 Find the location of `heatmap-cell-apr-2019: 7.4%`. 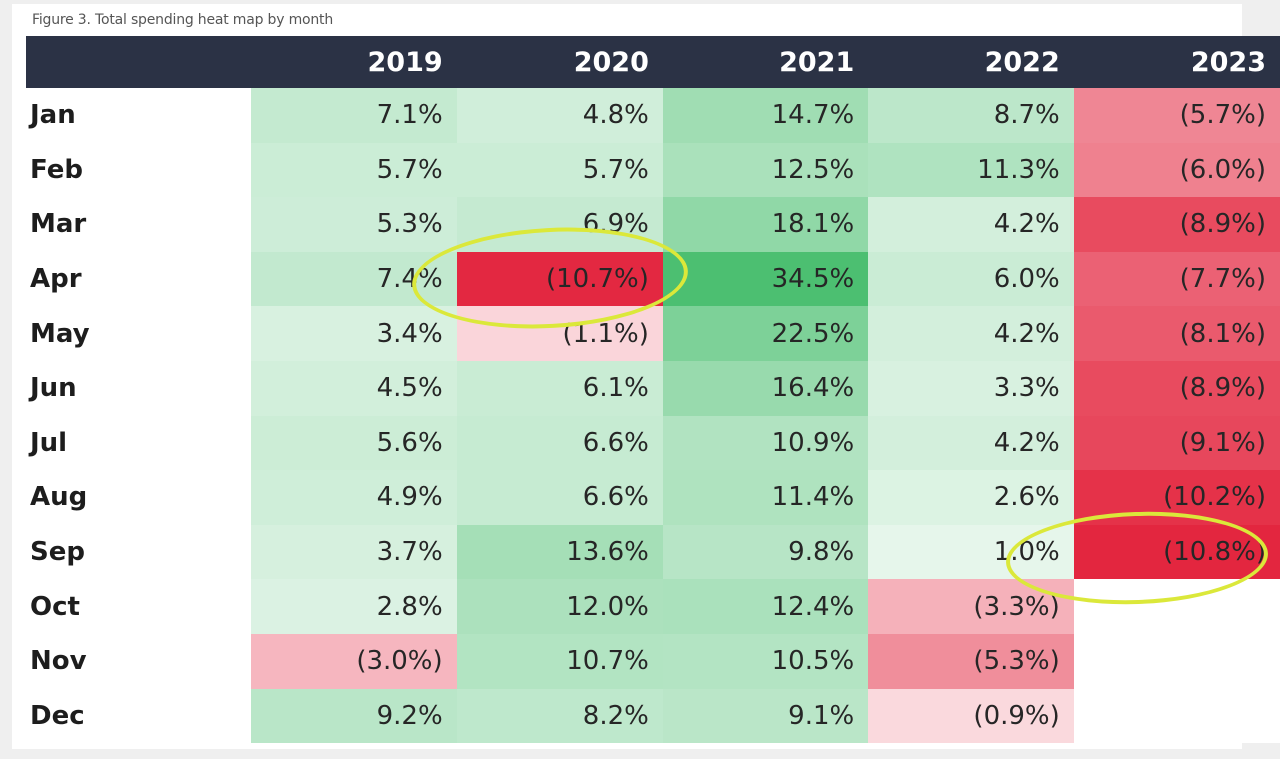

heatmap-cell-apr-2019: 7.4% is located at coordinates (354, 279).